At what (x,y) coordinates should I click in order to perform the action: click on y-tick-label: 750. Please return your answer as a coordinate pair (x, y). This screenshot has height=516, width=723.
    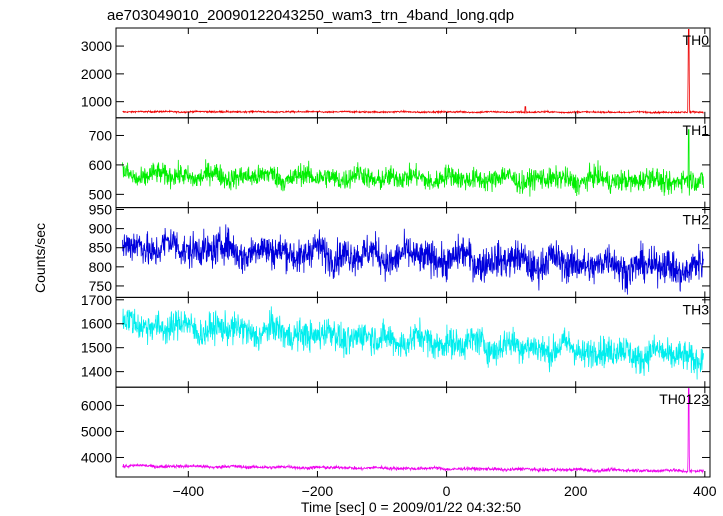
    Looking at the image, I should click on (101, 286).